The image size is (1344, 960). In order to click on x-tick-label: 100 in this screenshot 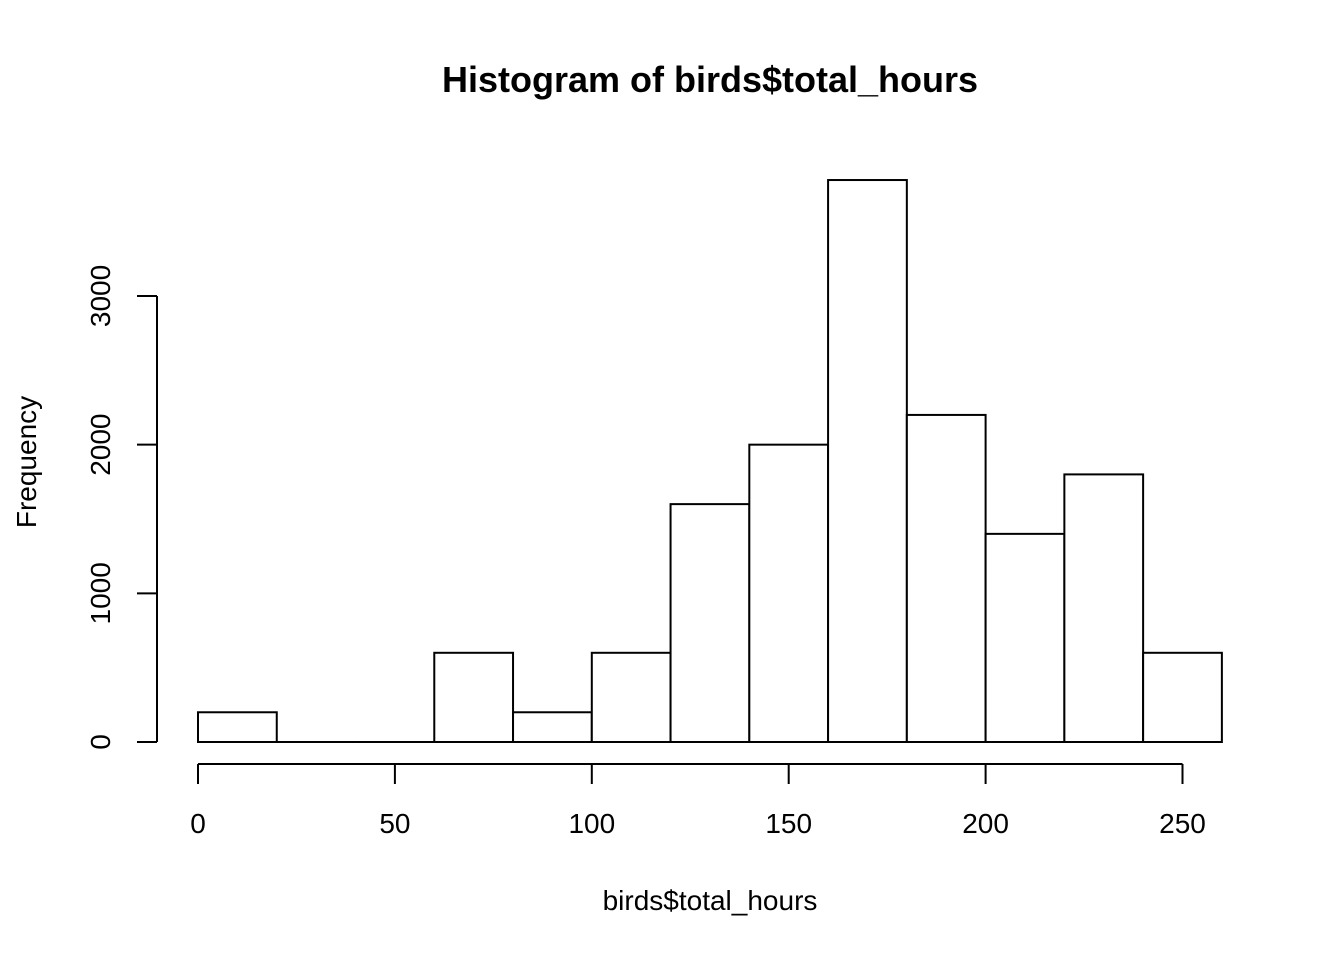, I will do `click(591, 823)`.